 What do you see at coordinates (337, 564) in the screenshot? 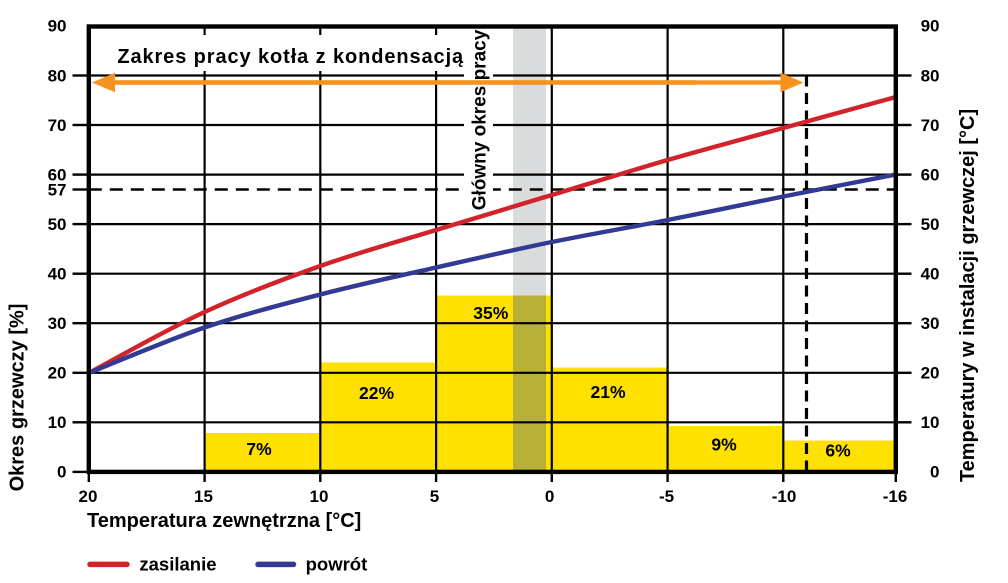
I see `svg-text: powrót` at bounding box center [337, 564].